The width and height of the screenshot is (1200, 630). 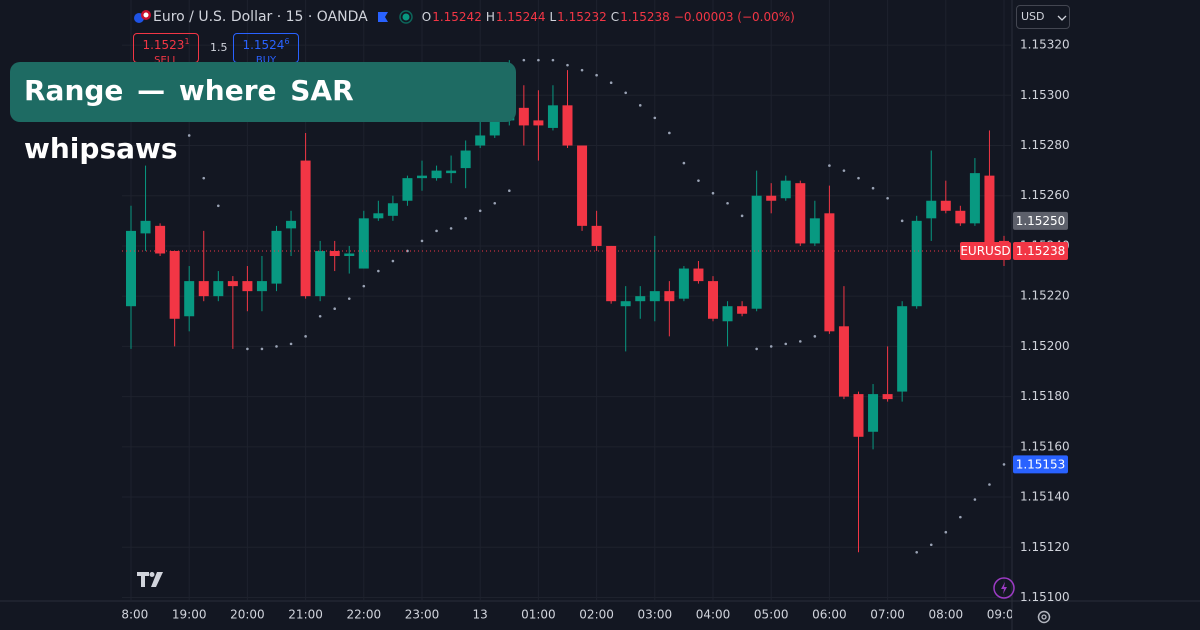 I want to click on currency: USD, so click(x=1033, y=16).